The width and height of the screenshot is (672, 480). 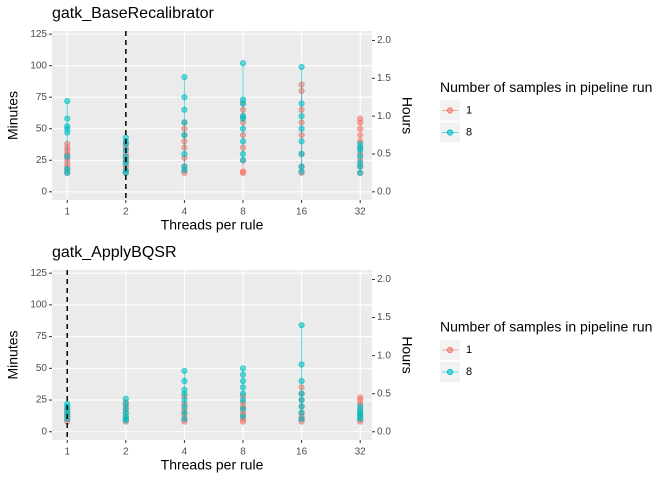 I want to click on y-tick-label: 100, so click(x=38, y=305).